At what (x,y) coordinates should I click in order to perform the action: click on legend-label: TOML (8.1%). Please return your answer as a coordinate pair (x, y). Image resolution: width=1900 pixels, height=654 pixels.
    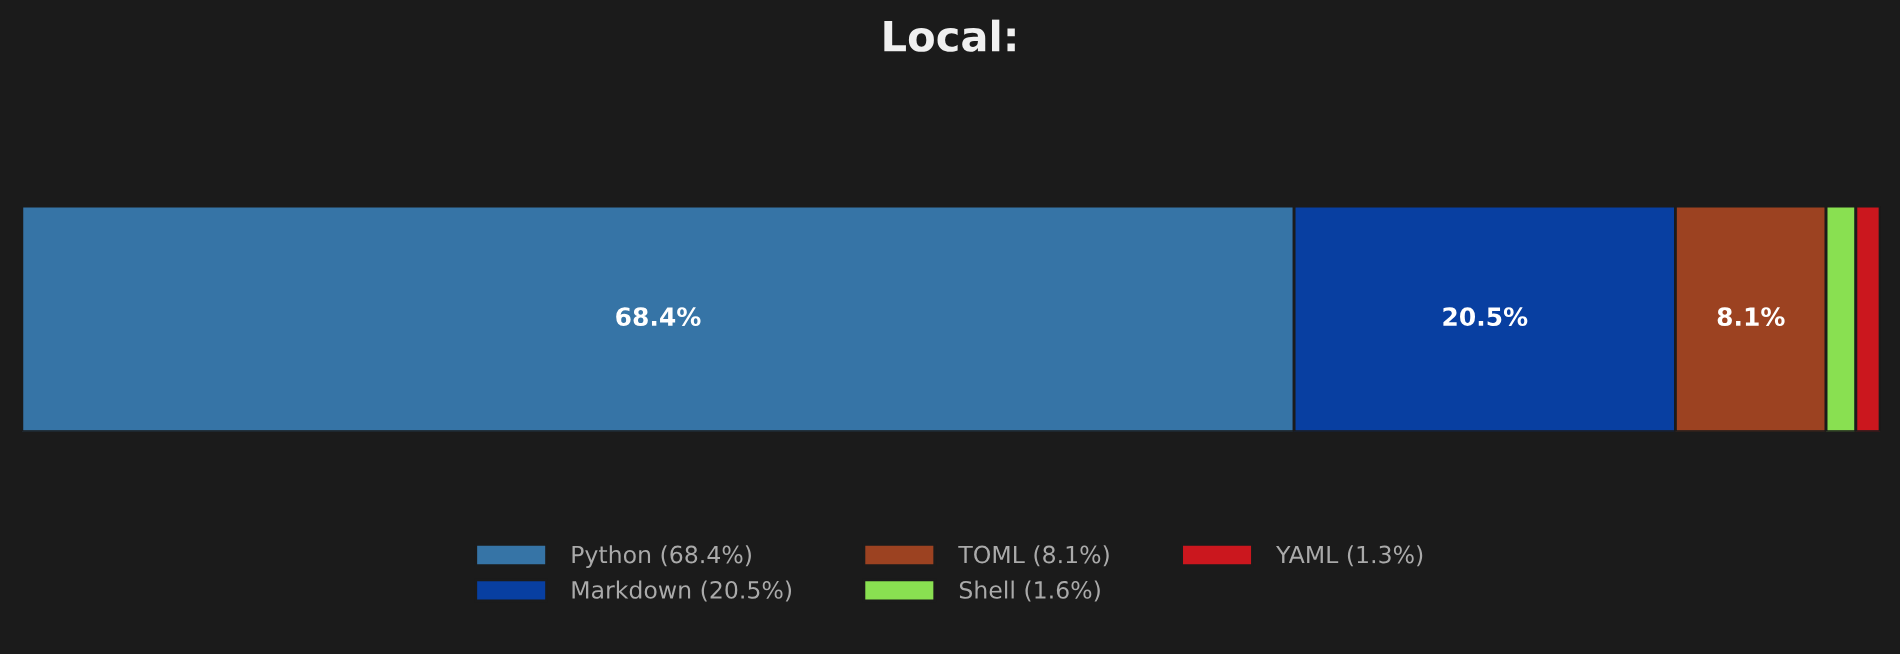
    Looking at the image, I should click on (1033, 556).